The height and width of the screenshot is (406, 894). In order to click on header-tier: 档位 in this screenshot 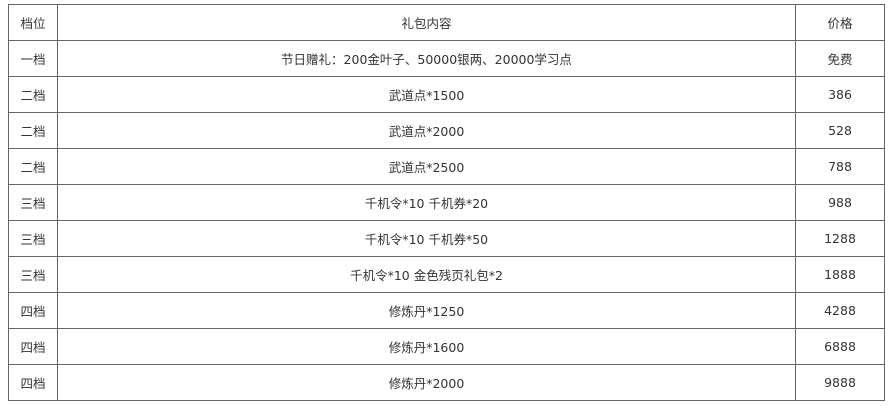, I will do `click(33, 22)`.